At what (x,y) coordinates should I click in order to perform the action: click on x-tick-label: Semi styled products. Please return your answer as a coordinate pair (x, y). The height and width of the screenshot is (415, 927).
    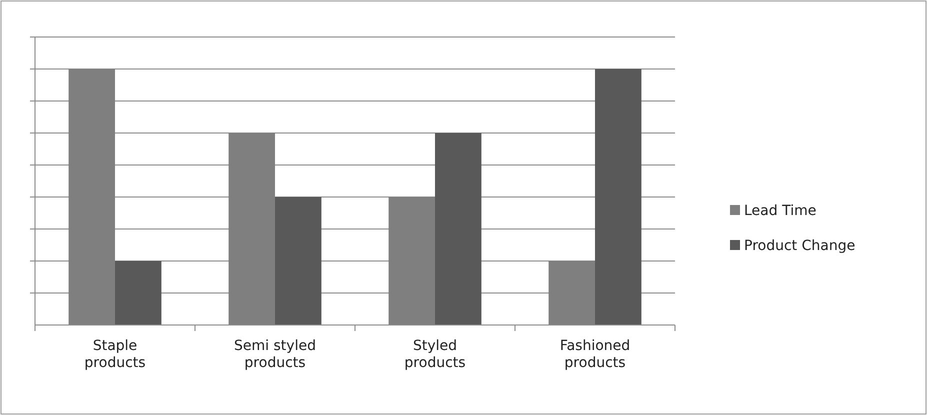
    Looking at the image, I should click on (275, 354).